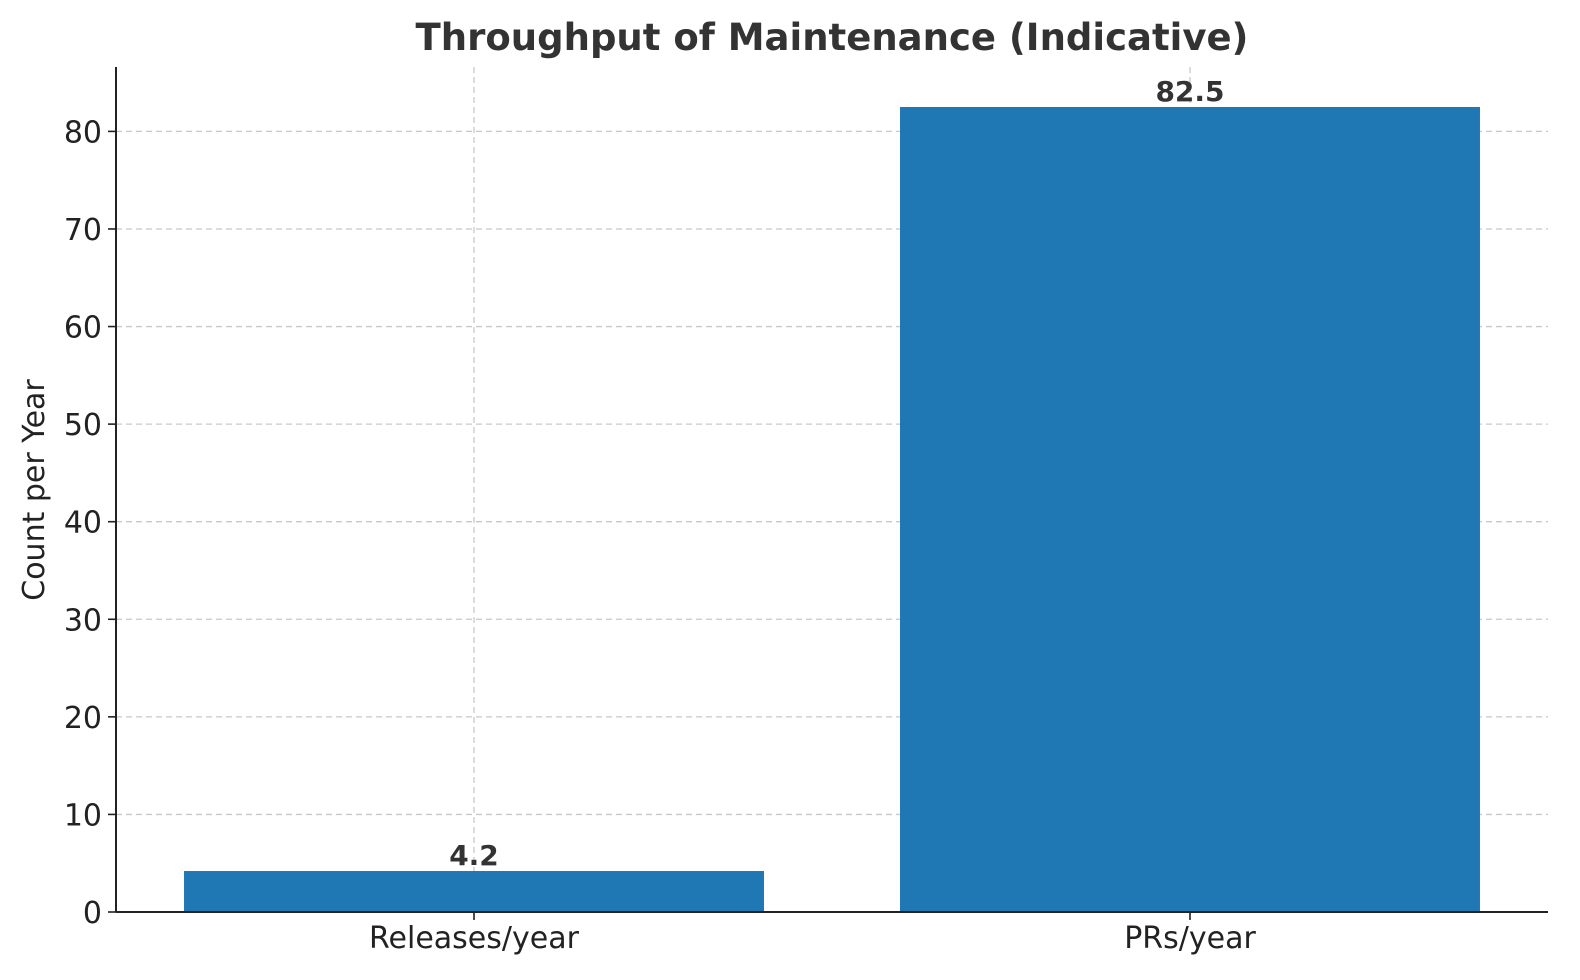  What do you see at coordinates (83, 425) in the screenshot?
I see `y-tick-label: 50` at bounding box center [83, 425].